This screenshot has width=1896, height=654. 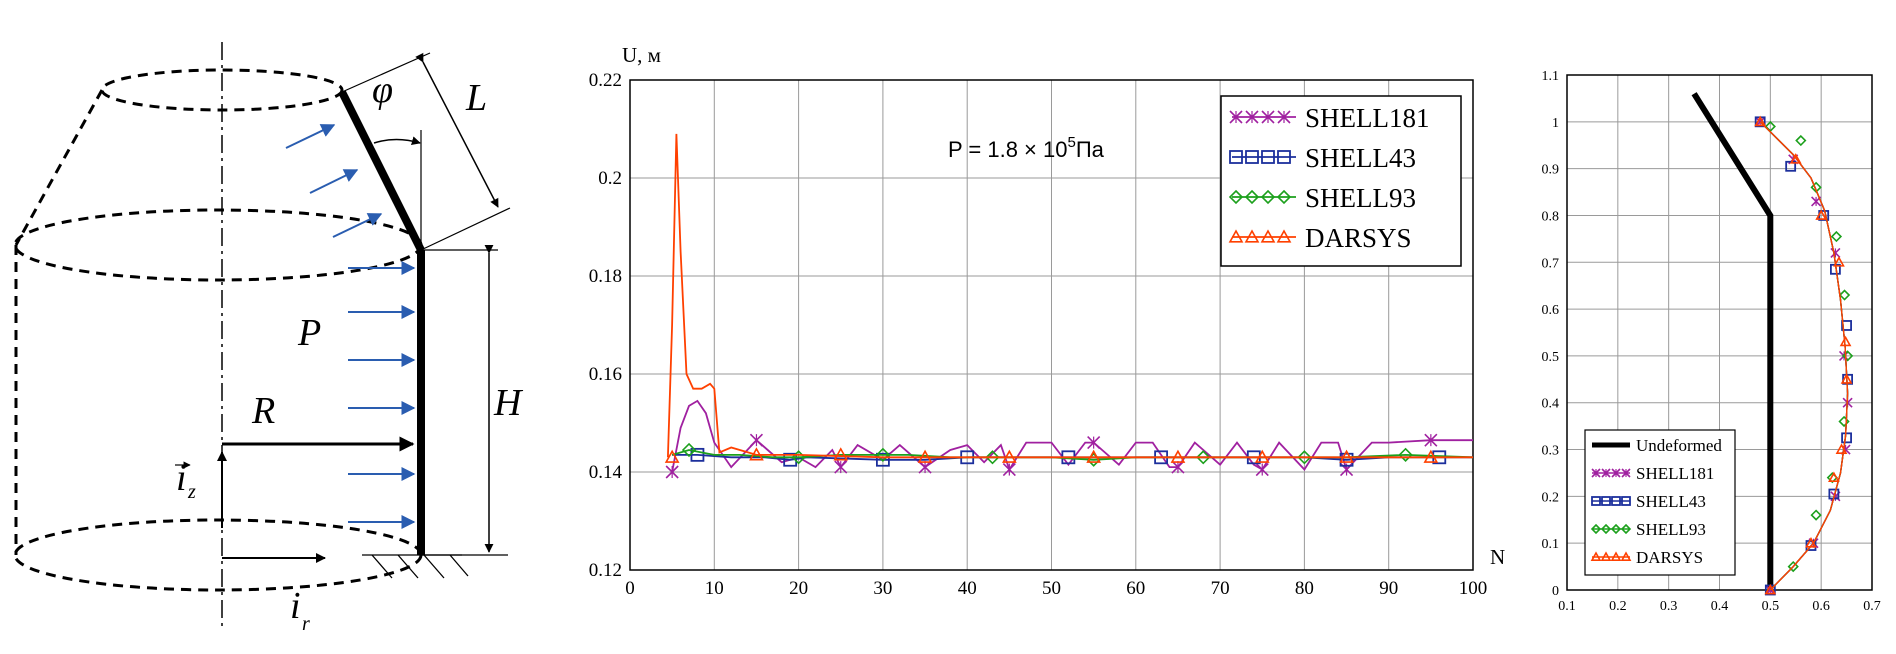 What do you see at coordinates (1555, 591) in the screenshot?
I see `chart3-y-tick-label: 0` at bounding box center [1555, 591].